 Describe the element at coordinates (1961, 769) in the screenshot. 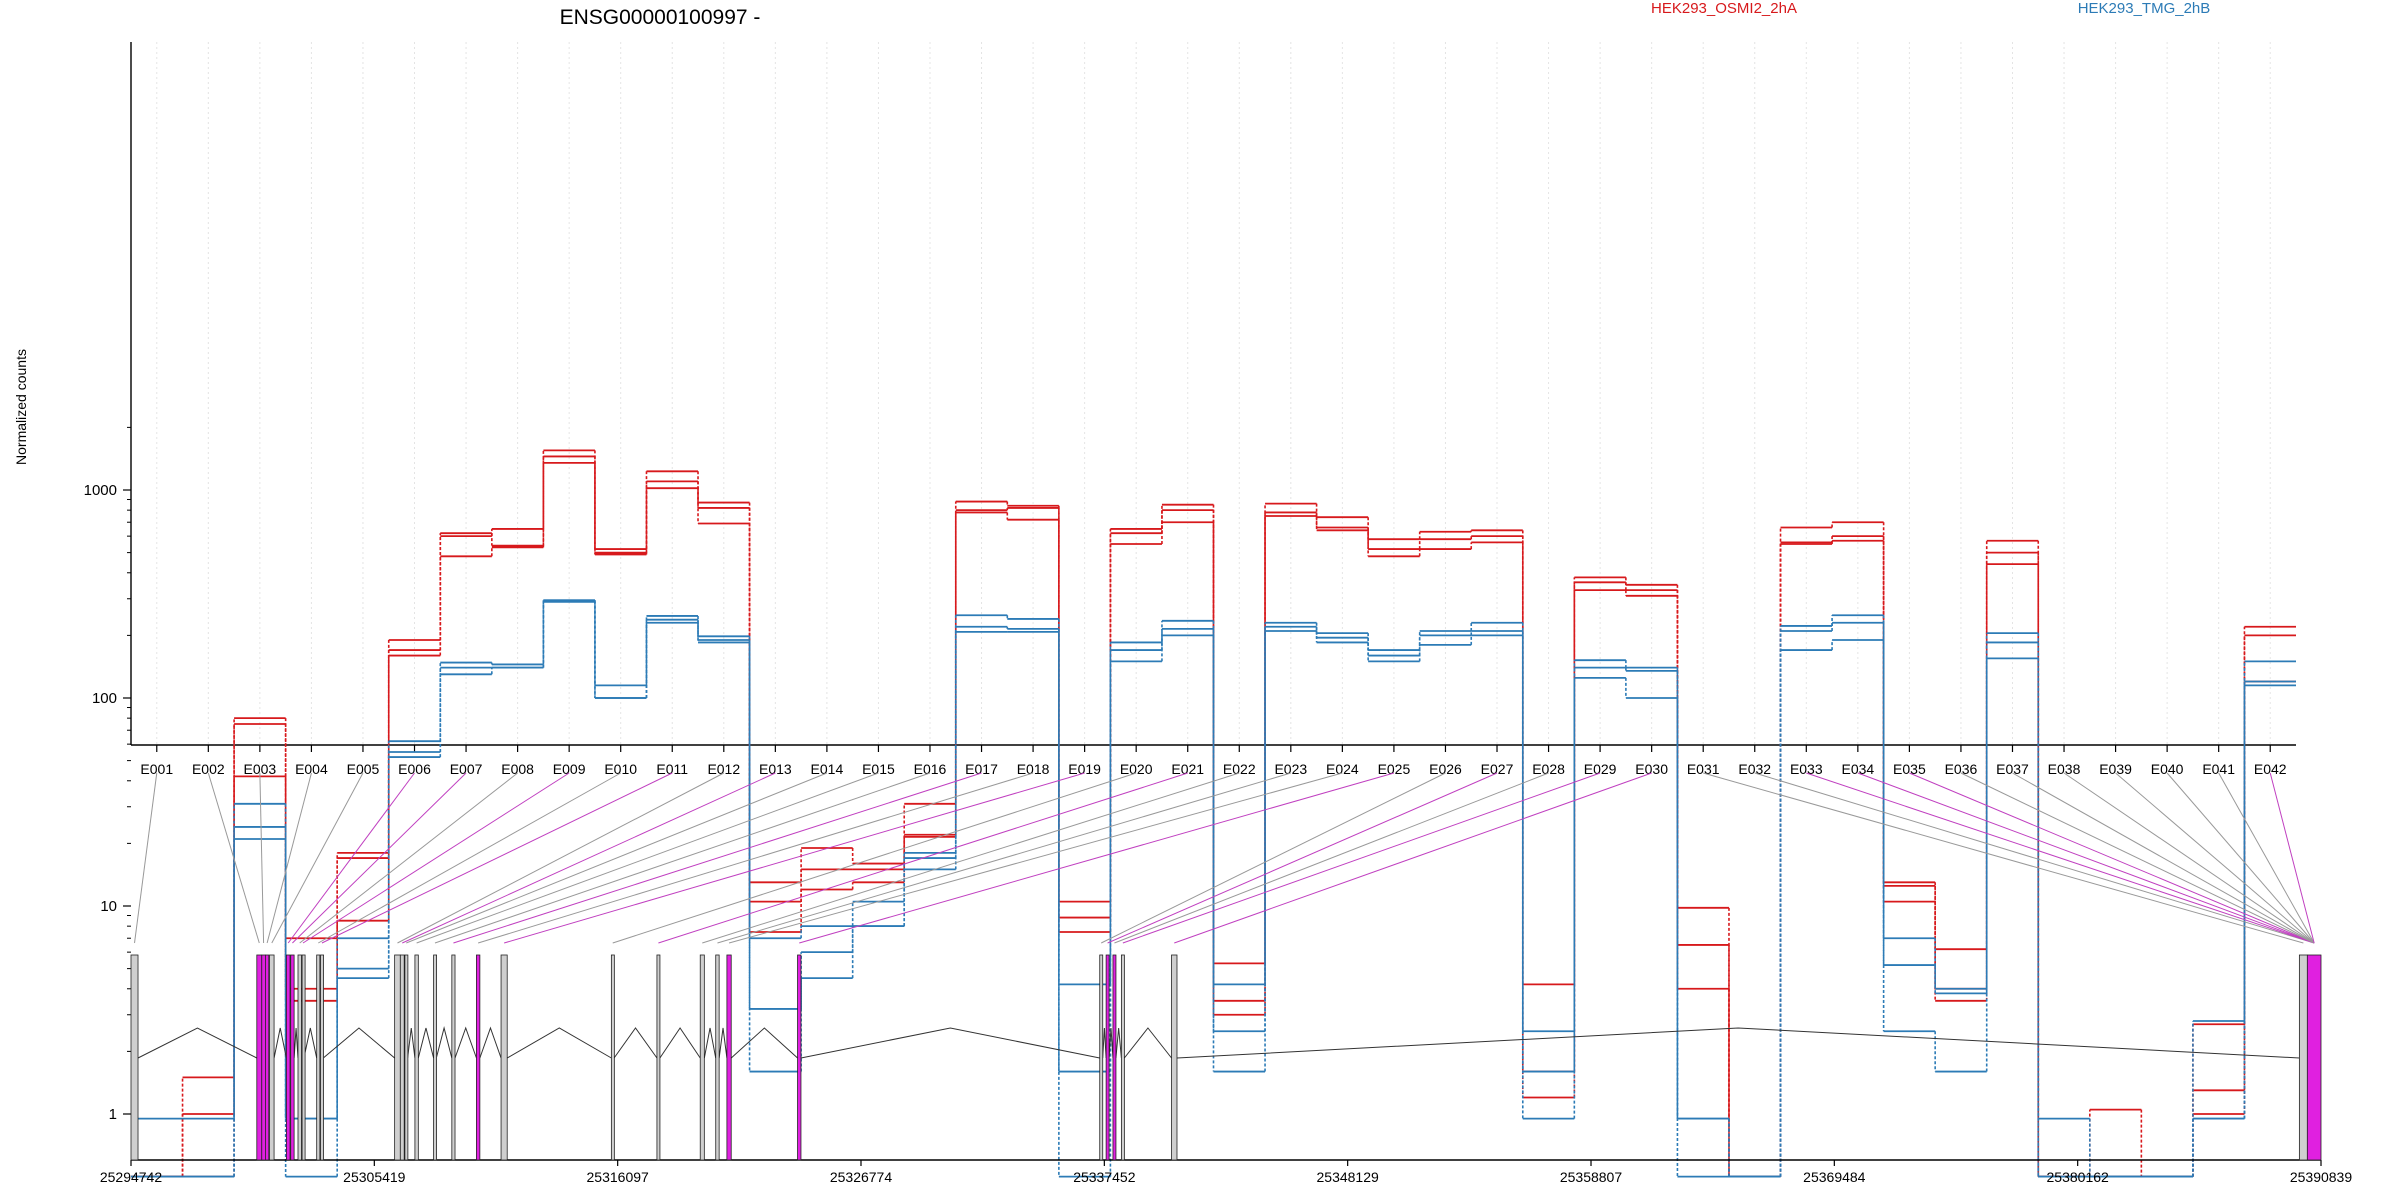

I see `x-tick-label-e036: E036` at that location.